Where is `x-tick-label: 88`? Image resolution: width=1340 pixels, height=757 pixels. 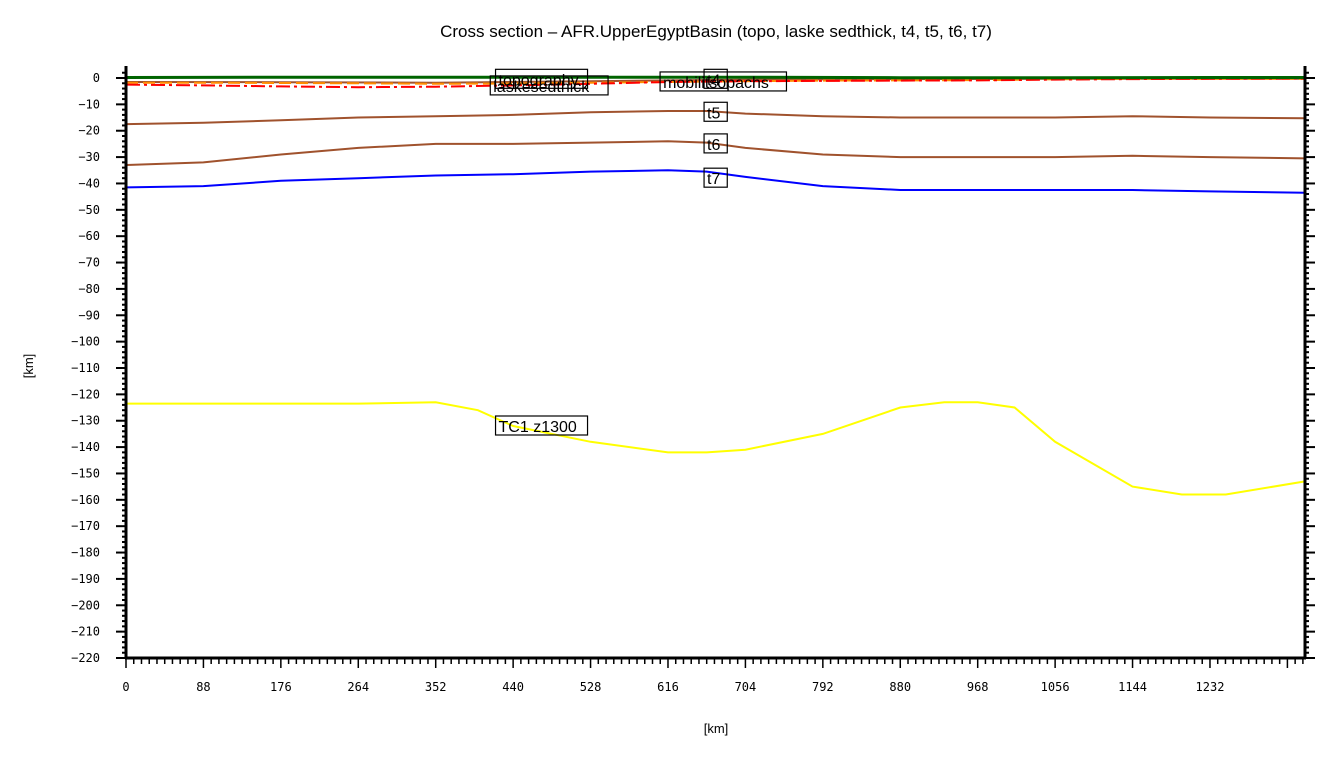
x-tick-label: 88 is located at coordinates (203, 687).